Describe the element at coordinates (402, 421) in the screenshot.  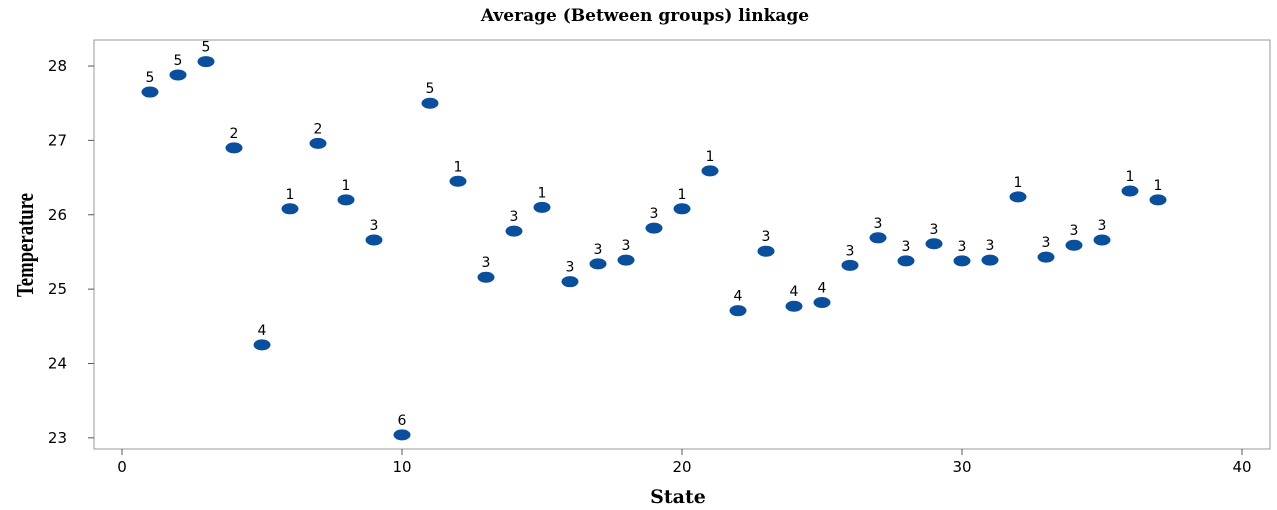
I see `point-cluster-label: 6` at that location.